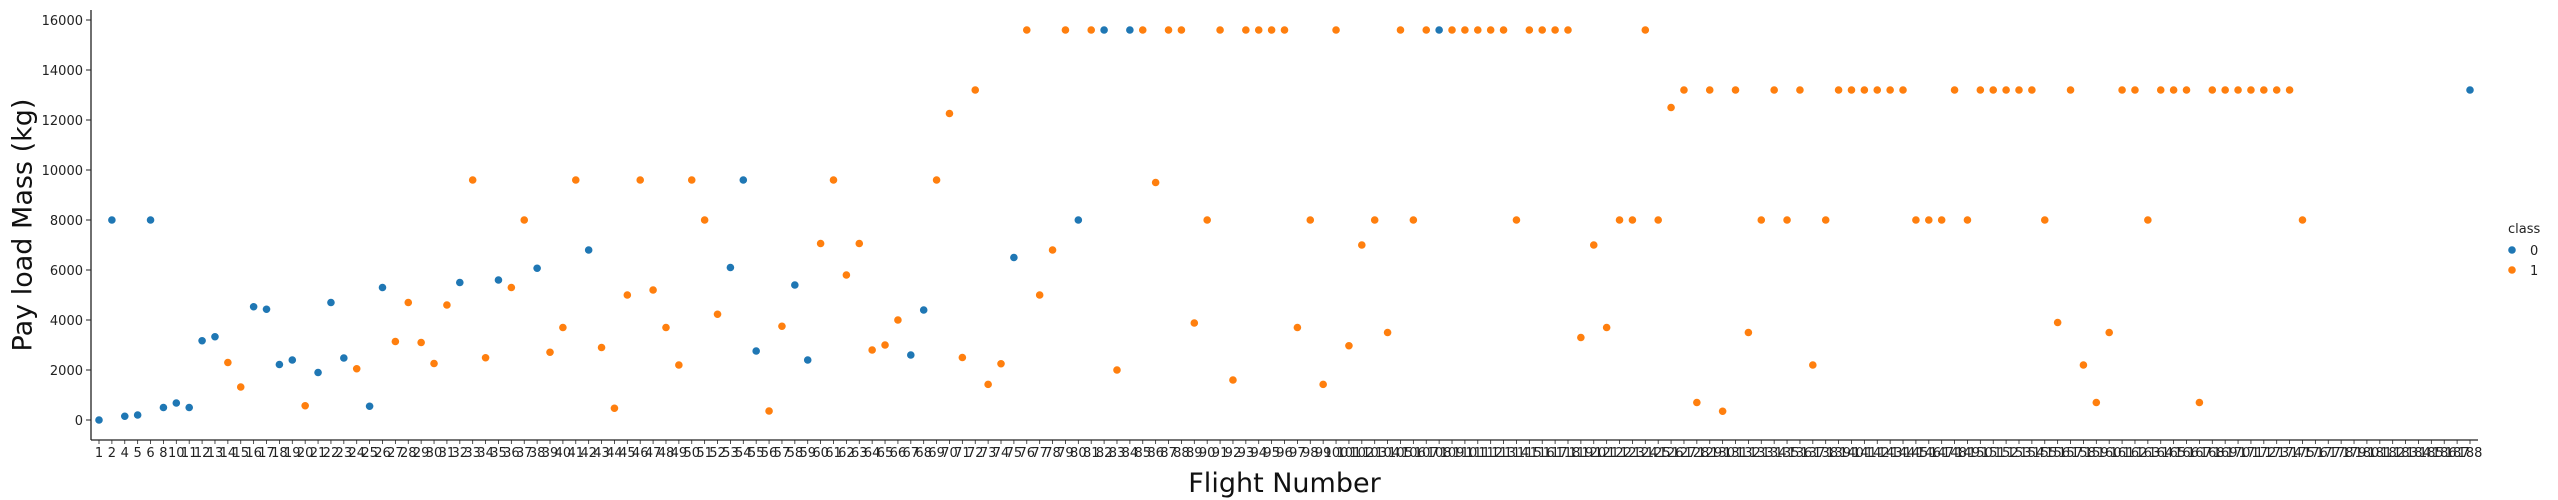 The height and width of the screenshot is (500, 2558). Describe the element at coordinates (1632, 453) in the screenshot. I see `x-tick-label: 123` at that location.